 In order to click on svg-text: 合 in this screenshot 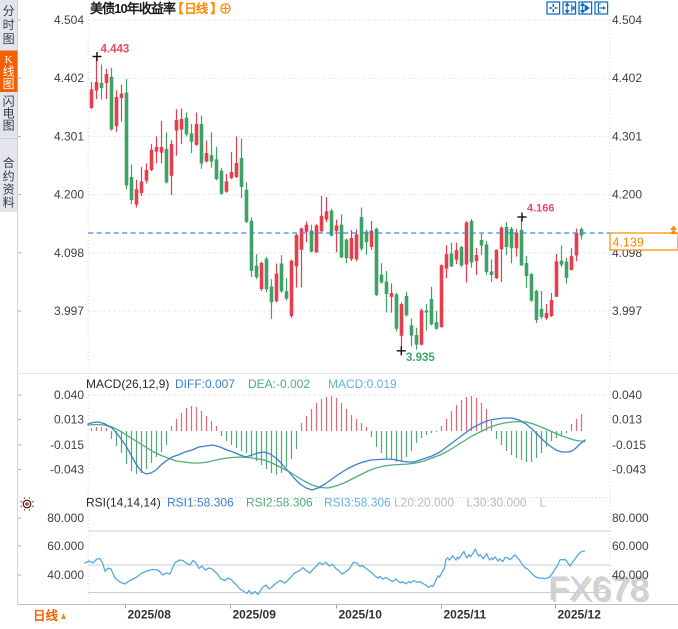, I will do `click(9, 162)`.